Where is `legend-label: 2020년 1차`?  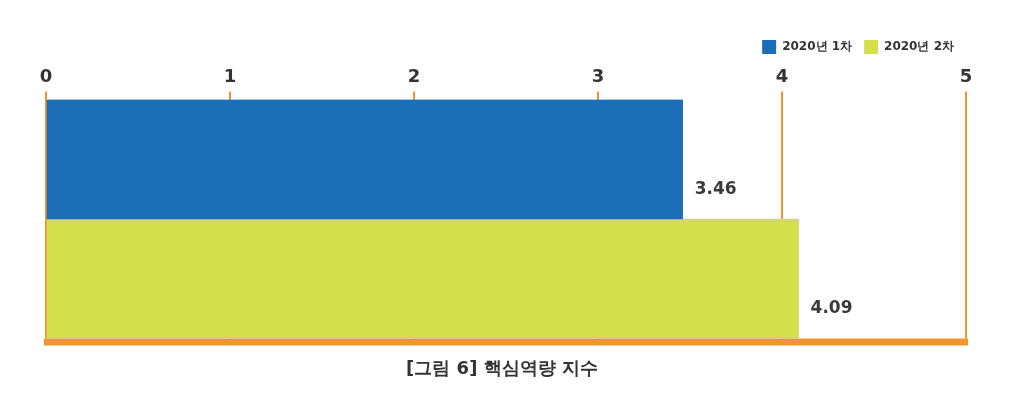
legend-label: 2020년 1차 is located at coordinates (817, 46).